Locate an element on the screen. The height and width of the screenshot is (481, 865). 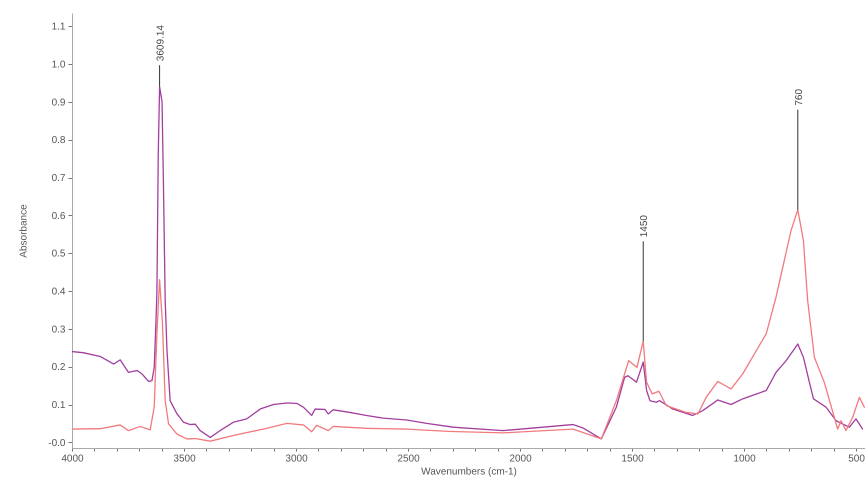
annotation: 760 is located at coordinates (799, 97).